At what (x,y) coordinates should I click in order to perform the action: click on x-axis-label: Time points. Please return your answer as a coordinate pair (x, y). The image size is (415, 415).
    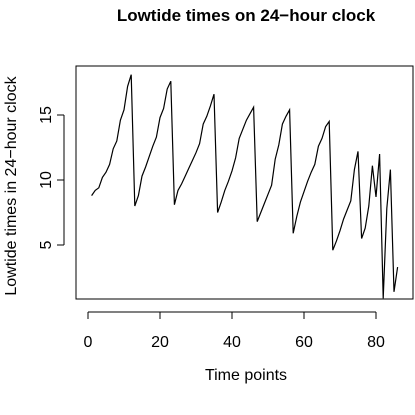
    Looking at the image, I should click on (246, 375).